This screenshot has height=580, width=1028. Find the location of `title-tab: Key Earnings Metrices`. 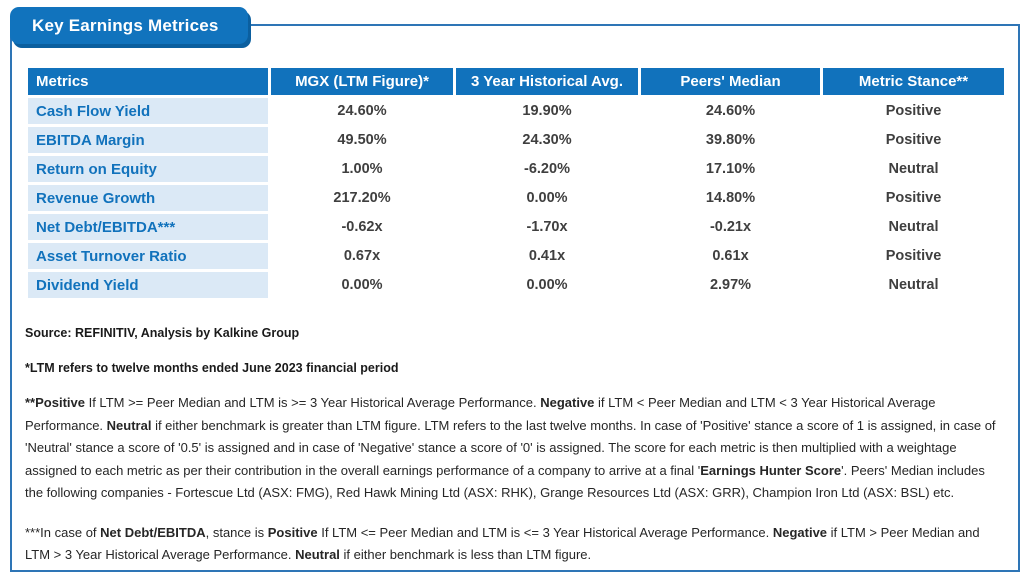

title-tab: Key Earnings Metrices is located at coordinates (129, 25).